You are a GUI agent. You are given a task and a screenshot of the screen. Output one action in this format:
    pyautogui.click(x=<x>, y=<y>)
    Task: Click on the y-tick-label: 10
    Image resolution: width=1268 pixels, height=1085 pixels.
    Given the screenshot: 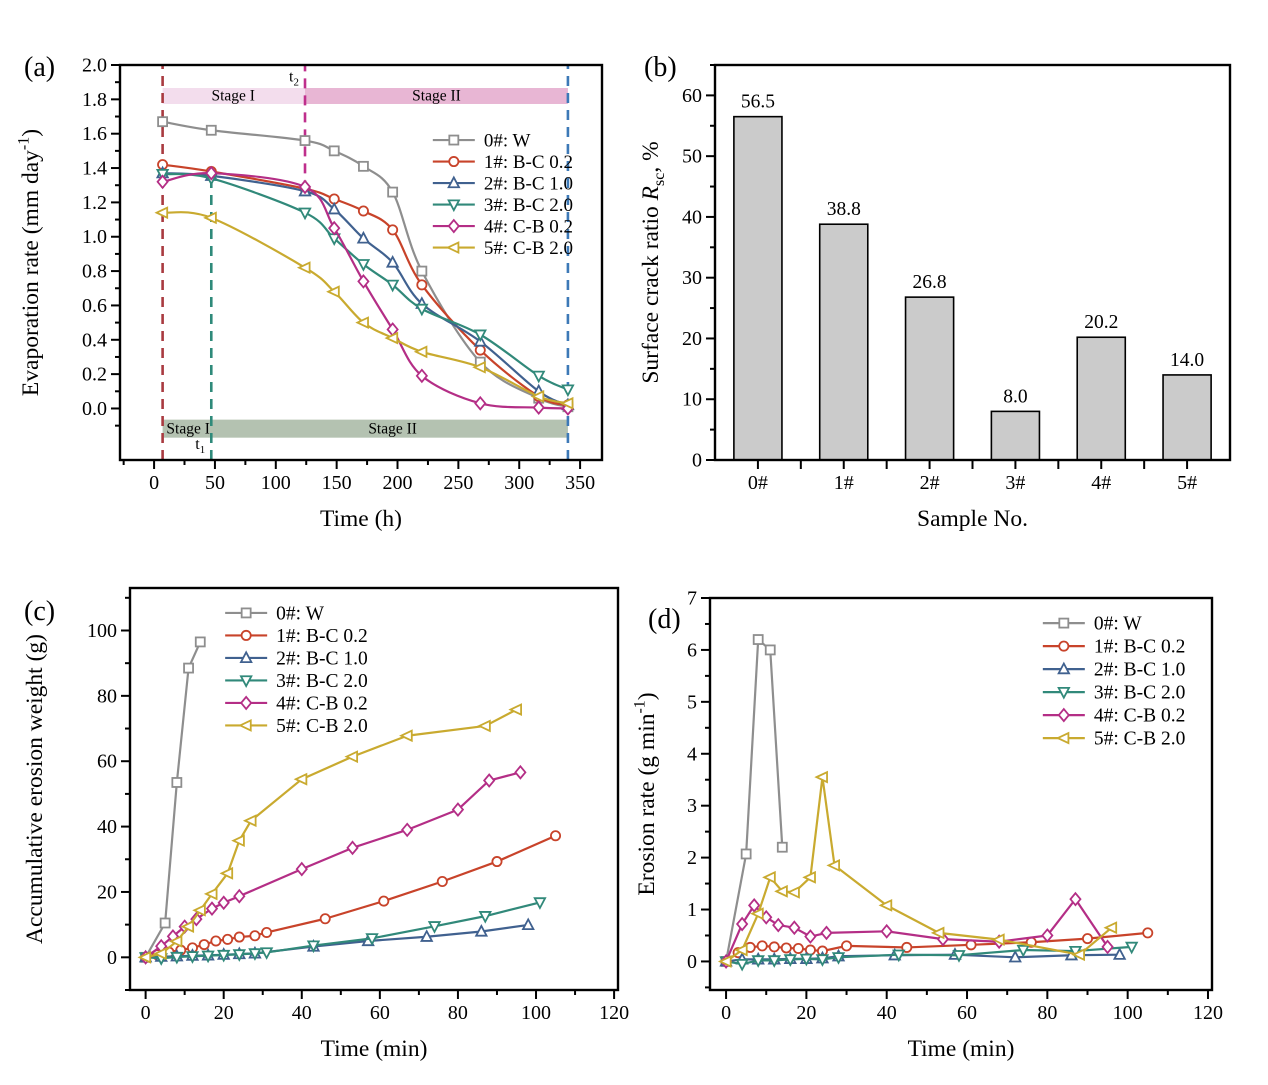 What is the action you would take?
    pyautogui.click(x=692, y=400)
    